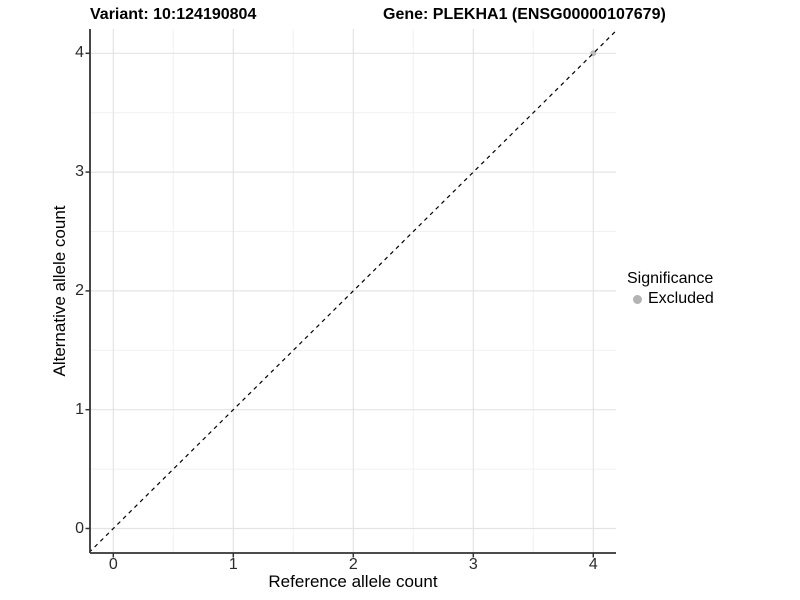  I want to click on y-tick-label: 4, so click(79, 53).